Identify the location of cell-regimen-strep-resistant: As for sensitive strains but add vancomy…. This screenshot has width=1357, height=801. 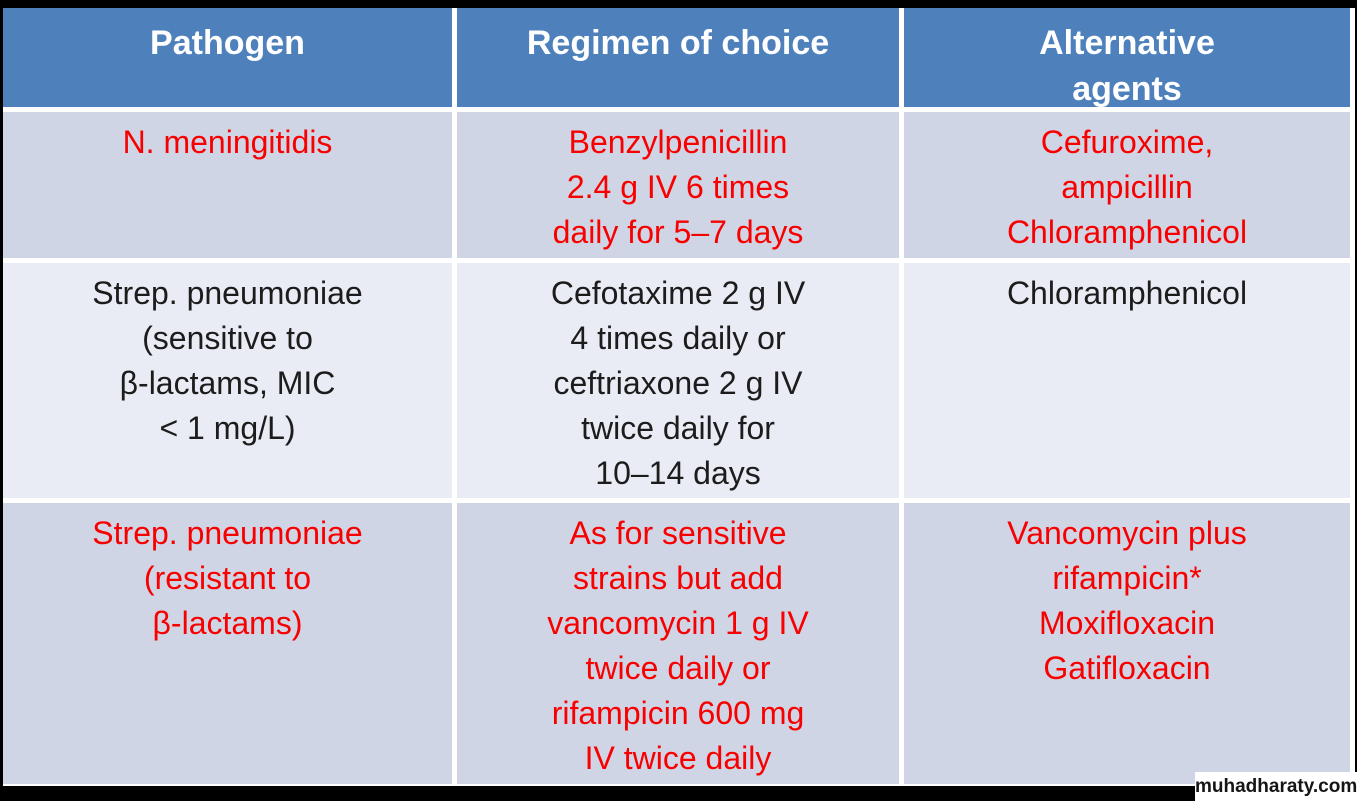
(678, 643).